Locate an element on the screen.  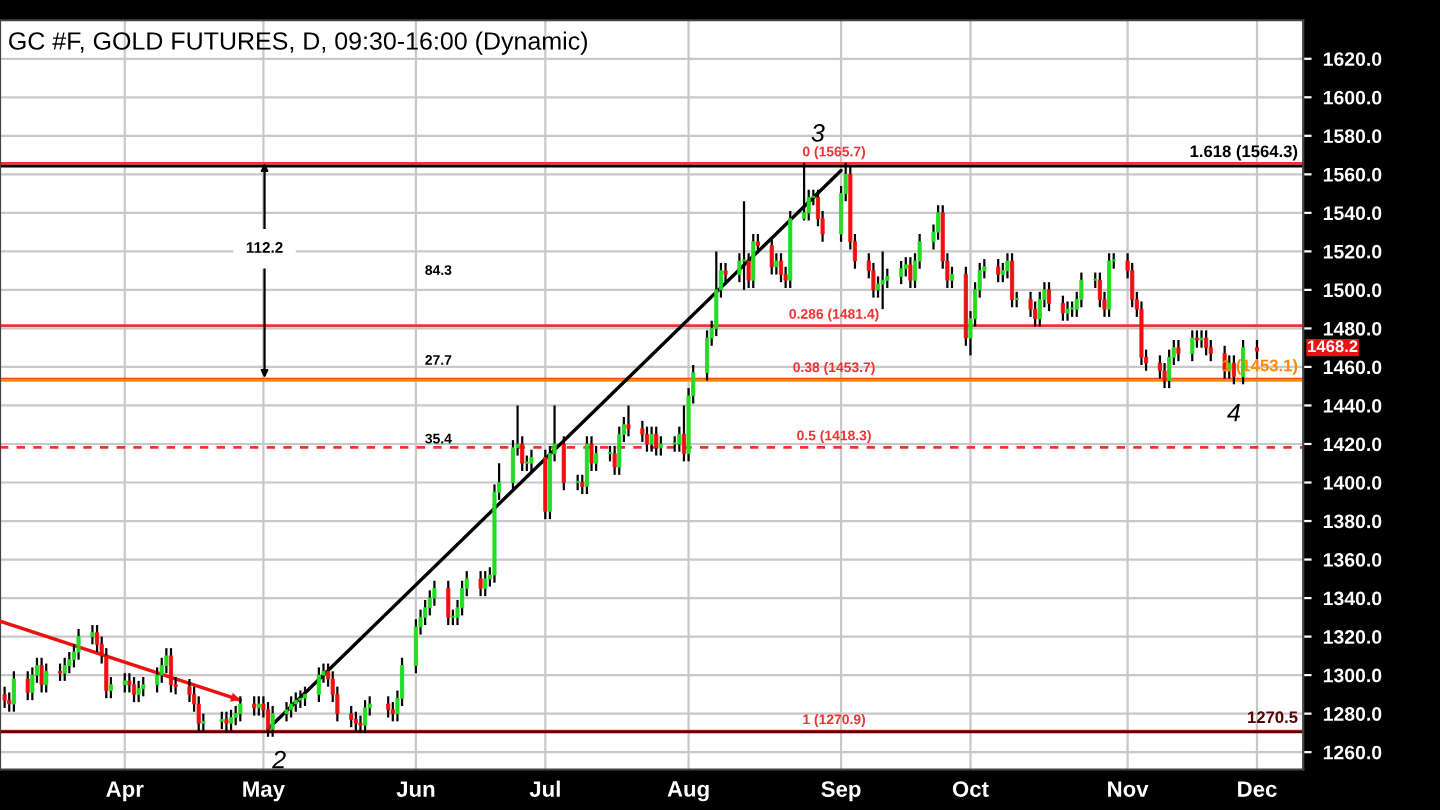
y-tick-label: 1280.0 is located at coordinates (1352, 714).